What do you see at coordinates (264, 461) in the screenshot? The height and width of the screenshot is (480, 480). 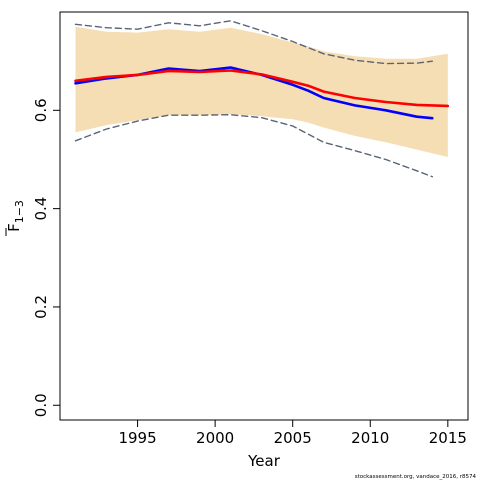 I see `x-axis-title: Year` at bounding box center [264, 461].